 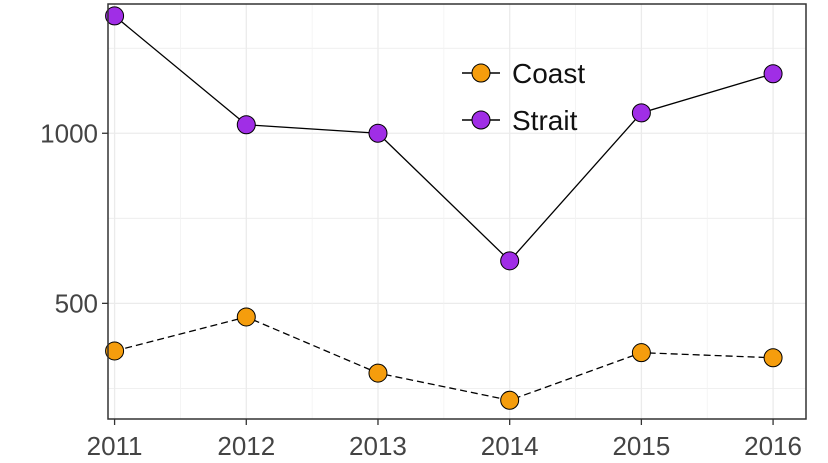 I want to click on x-tick-label: 2015, so click(x=641, y=446).